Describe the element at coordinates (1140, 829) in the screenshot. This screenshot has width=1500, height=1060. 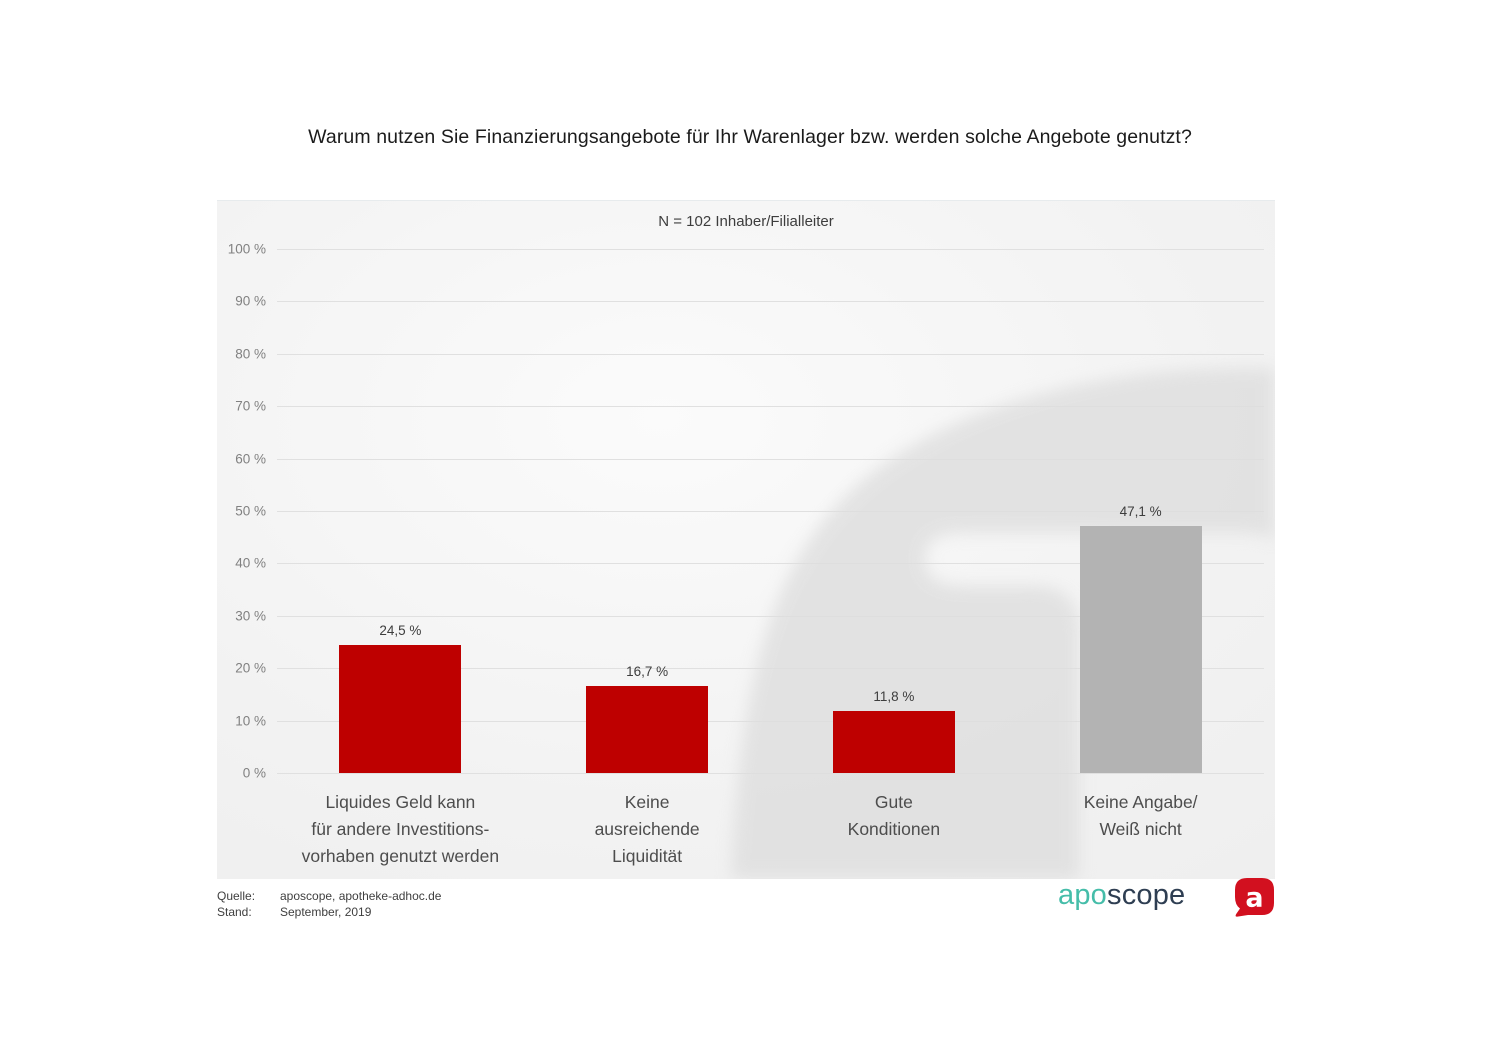
I see `category-label-line: Weiß nicht` at that location.